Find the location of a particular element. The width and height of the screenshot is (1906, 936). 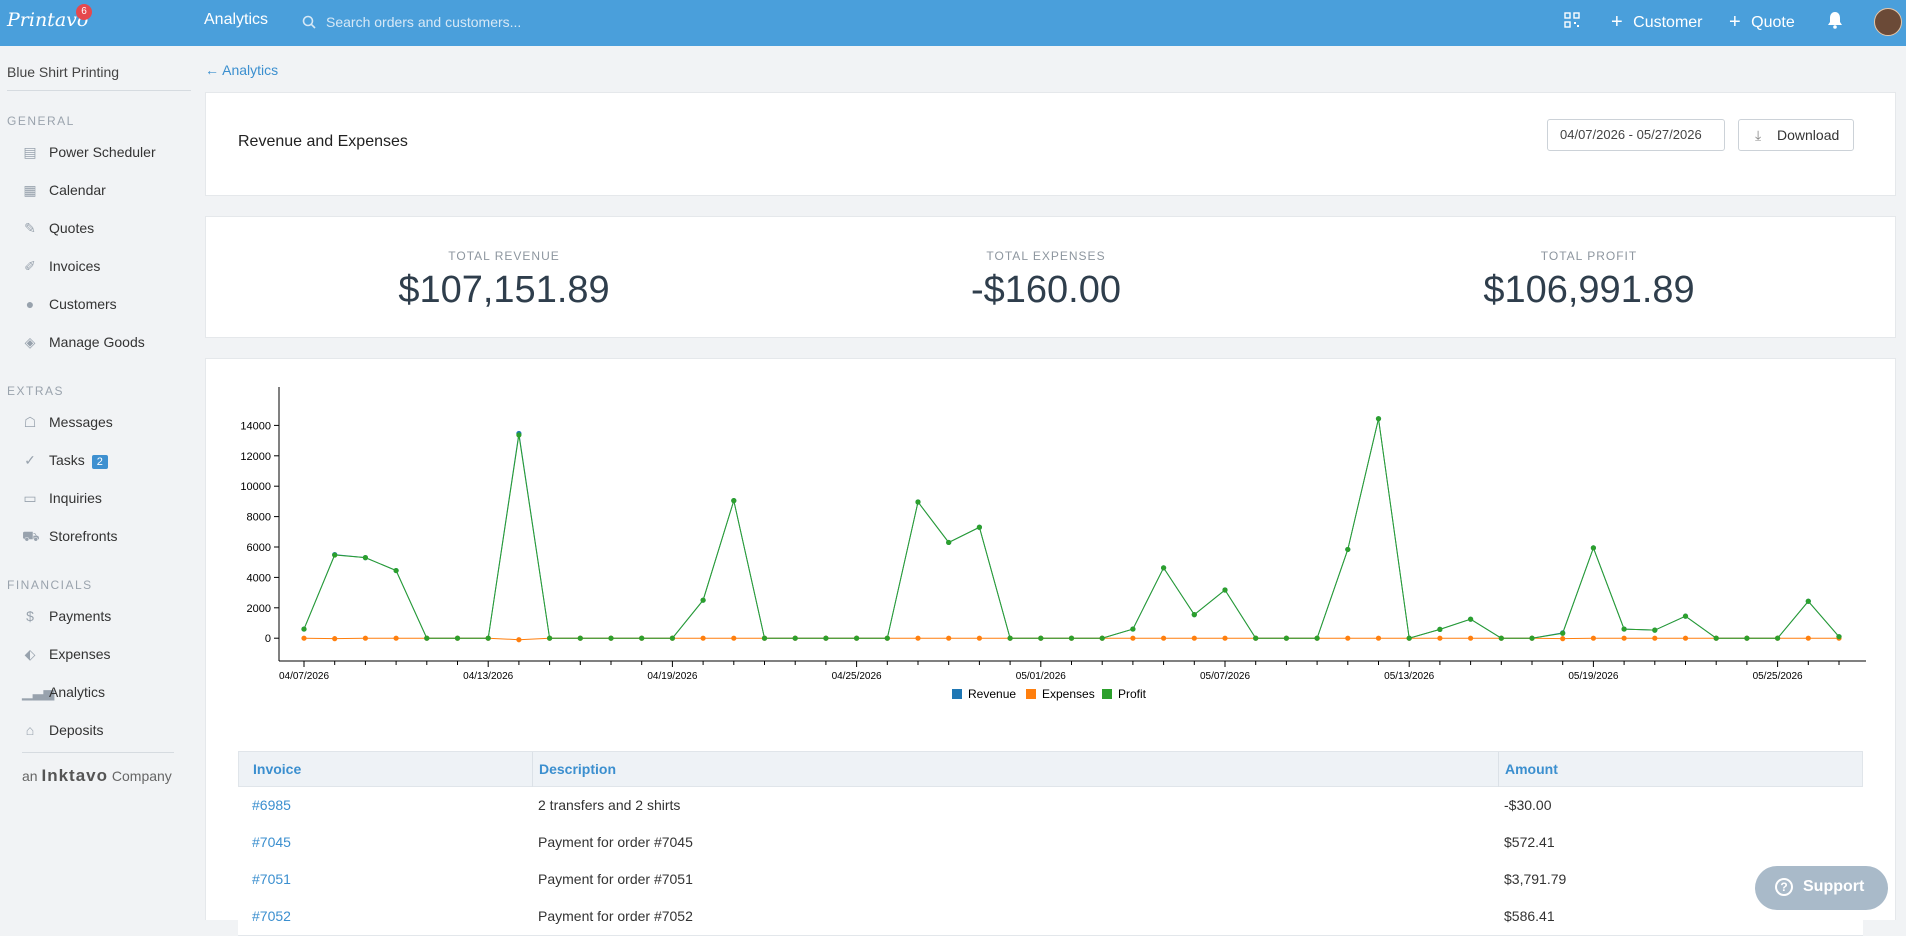

date-range-input: 04/07/2026 - 05/27/2026 is located at coordinates (1636, 135).